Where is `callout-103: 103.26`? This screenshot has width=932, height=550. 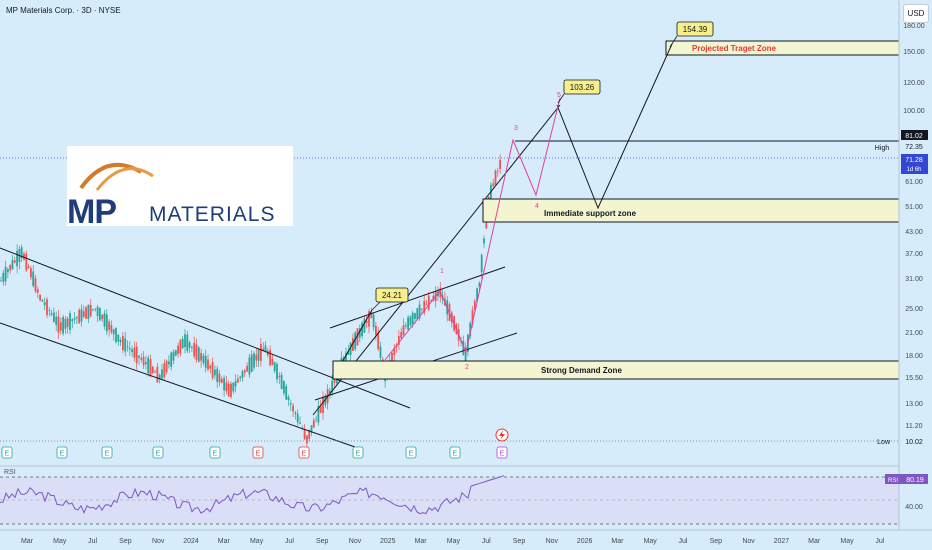 callout-103: 103.26 is located at coordinates (579, 91).